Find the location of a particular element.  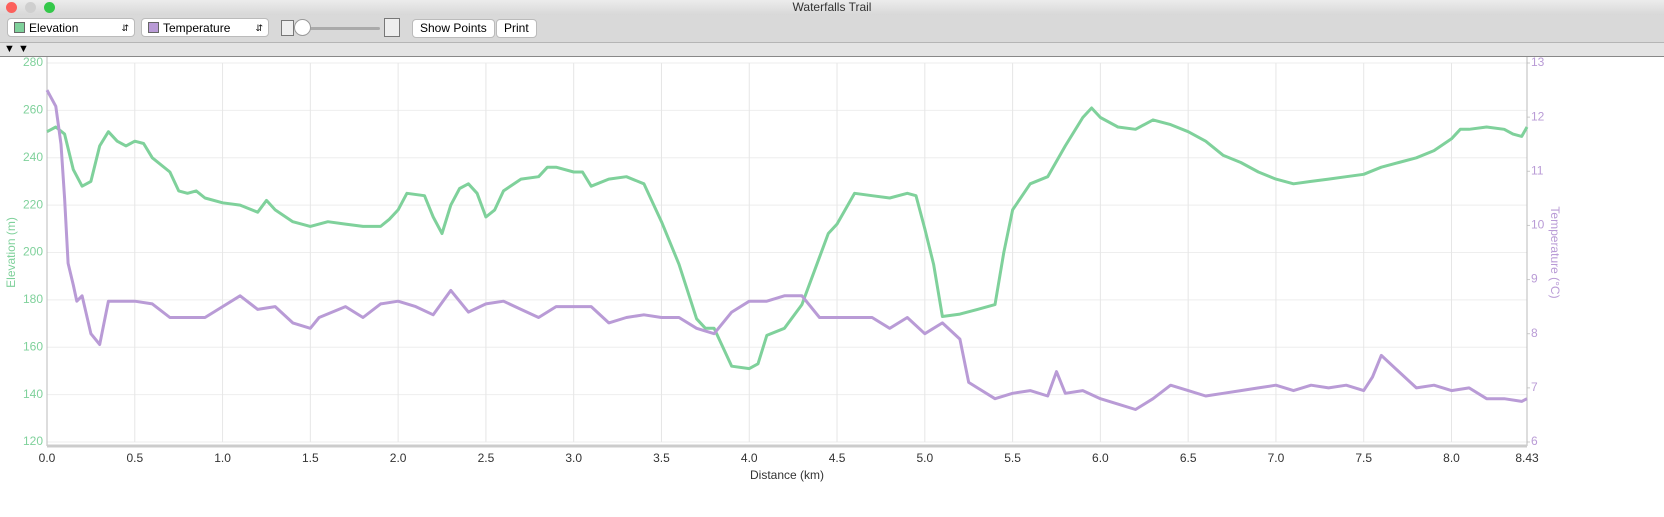

y-tick-label: 260 is located at coordinates (33, 110).